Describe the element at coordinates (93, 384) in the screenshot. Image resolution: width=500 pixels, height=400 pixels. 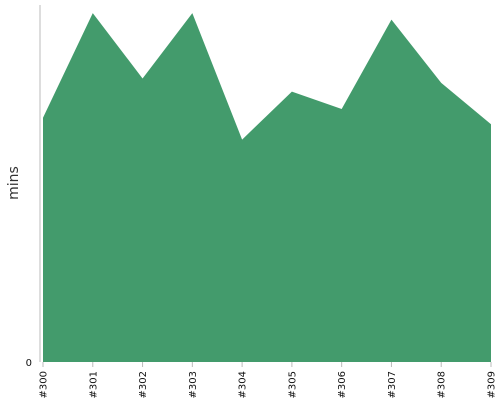
I see `x-tick-label: #301` at that location.